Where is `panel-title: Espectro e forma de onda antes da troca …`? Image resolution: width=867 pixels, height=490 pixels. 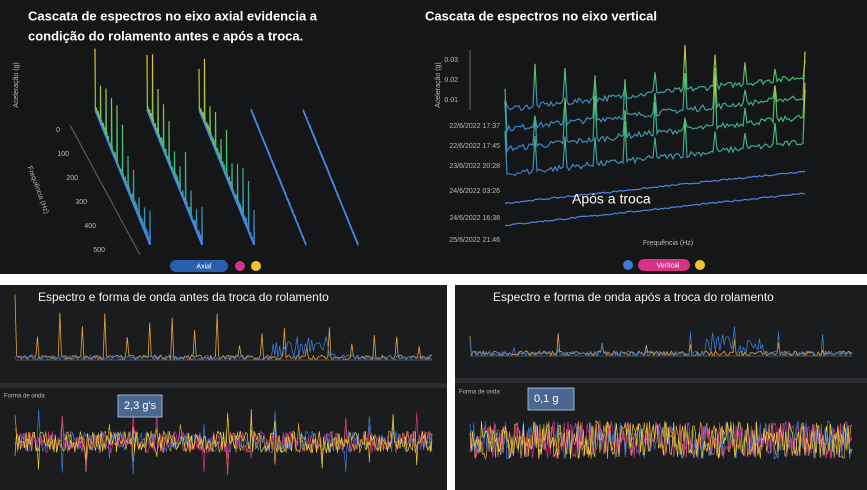
panel-title: Espectro e forma de onda antes da troca … is located at coordinates (183, 297).